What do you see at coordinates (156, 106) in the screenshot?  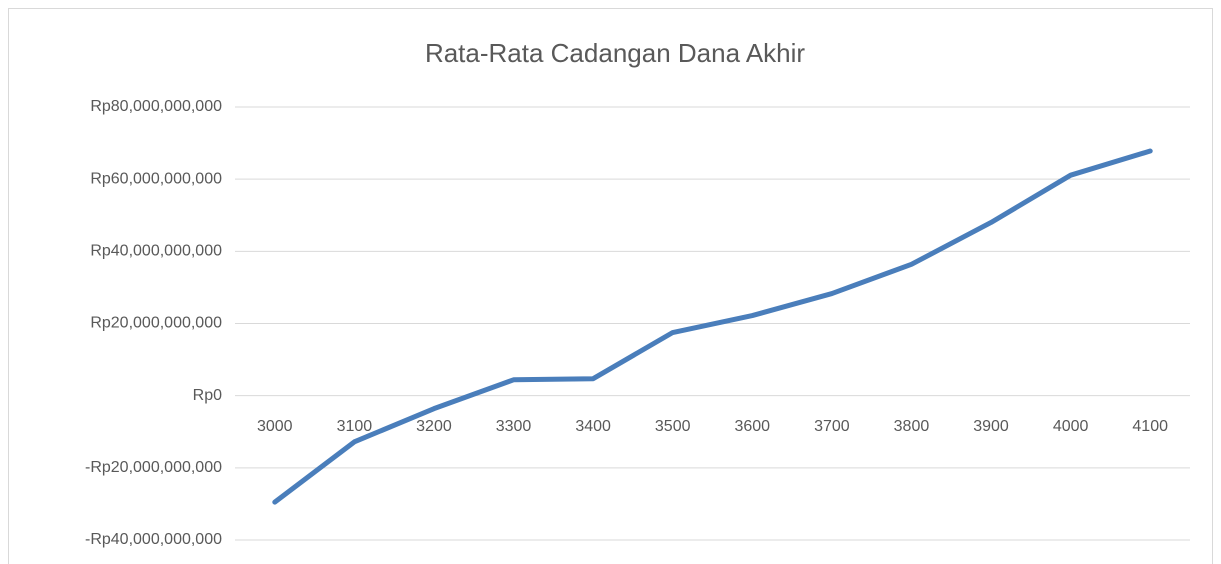 I see `y-tick-label: Rp80,000,000,000` at bounding box center [156, 106].